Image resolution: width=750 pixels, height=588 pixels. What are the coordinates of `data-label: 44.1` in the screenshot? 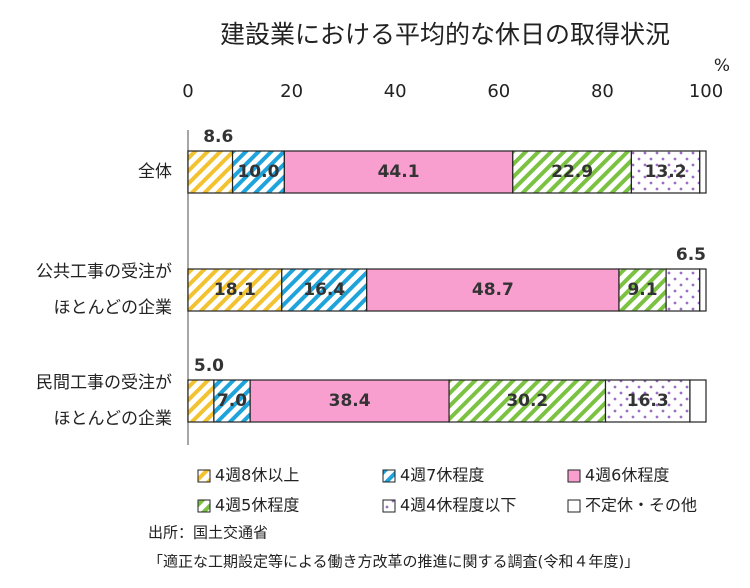 It's located at (399, 172).